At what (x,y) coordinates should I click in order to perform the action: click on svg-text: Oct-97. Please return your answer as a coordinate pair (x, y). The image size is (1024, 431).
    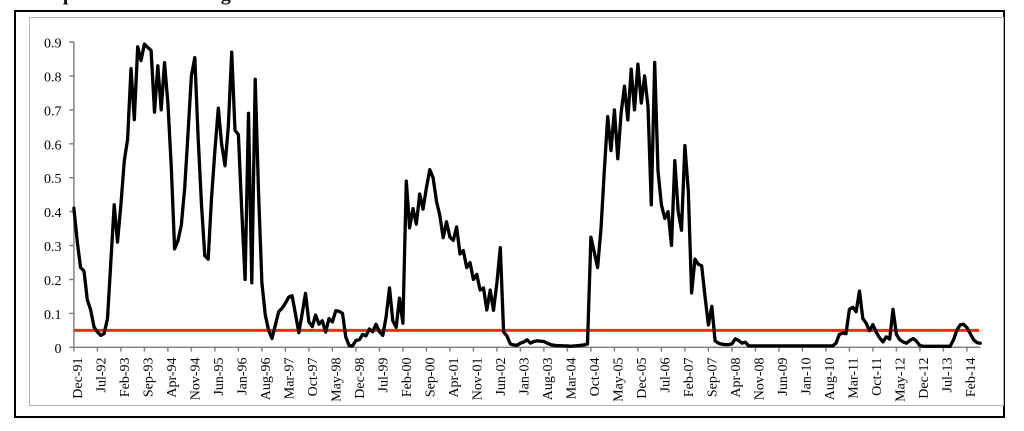
    Looking at the image, I should click on (313, 377).